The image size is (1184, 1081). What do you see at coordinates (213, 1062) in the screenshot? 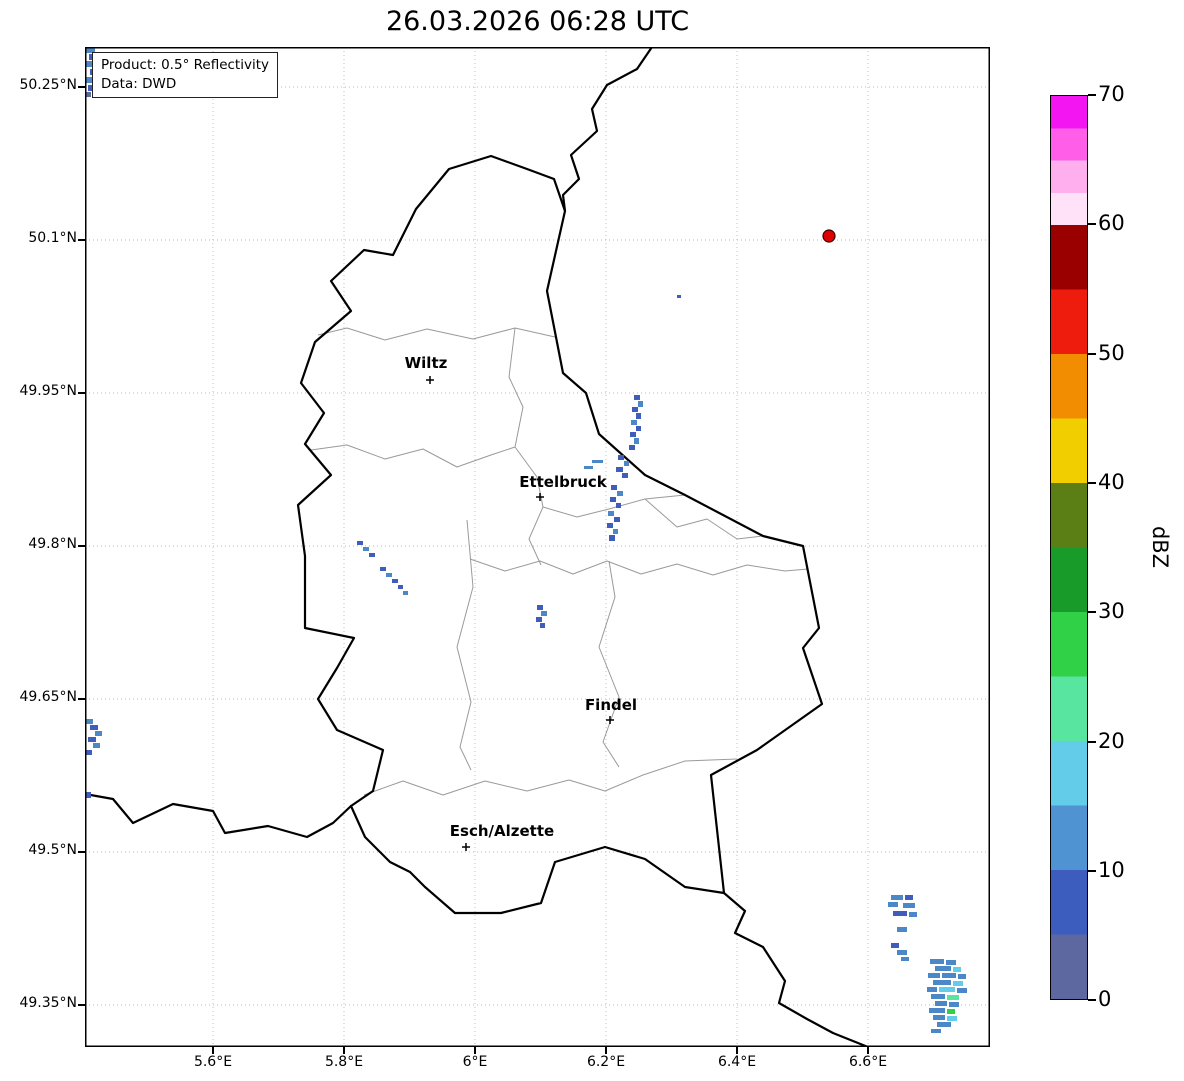
I see `x-tick-label: 5.6°E` at bounding box center [213, 1062].